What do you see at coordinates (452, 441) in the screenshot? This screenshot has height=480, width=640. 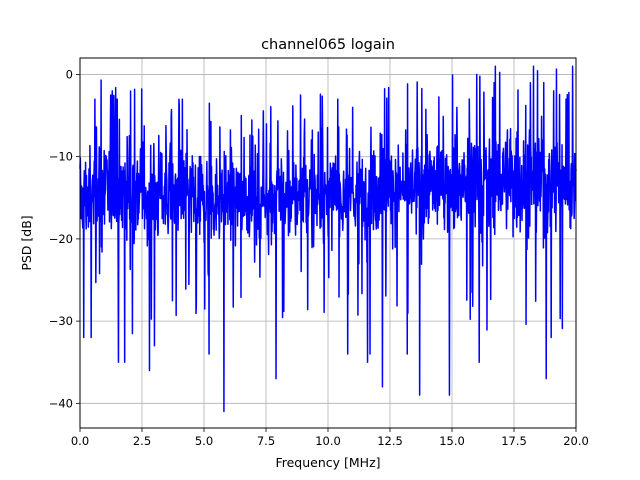 I see `x-tick-label: 15.0` at bounding box center [452, 441].